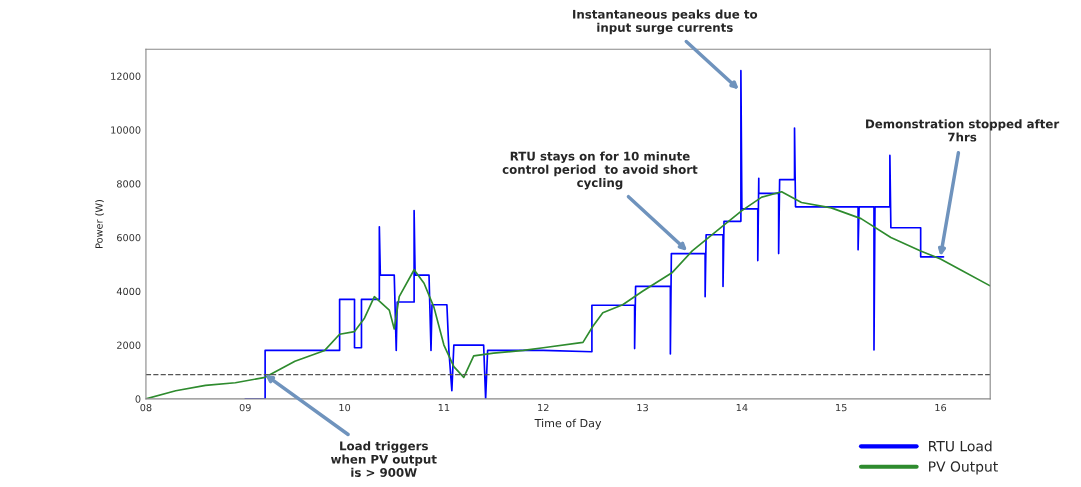  Describe the element at coordinates (568, 424) in the screenshot. I see `x-axis-title: Time of Day` at that location.